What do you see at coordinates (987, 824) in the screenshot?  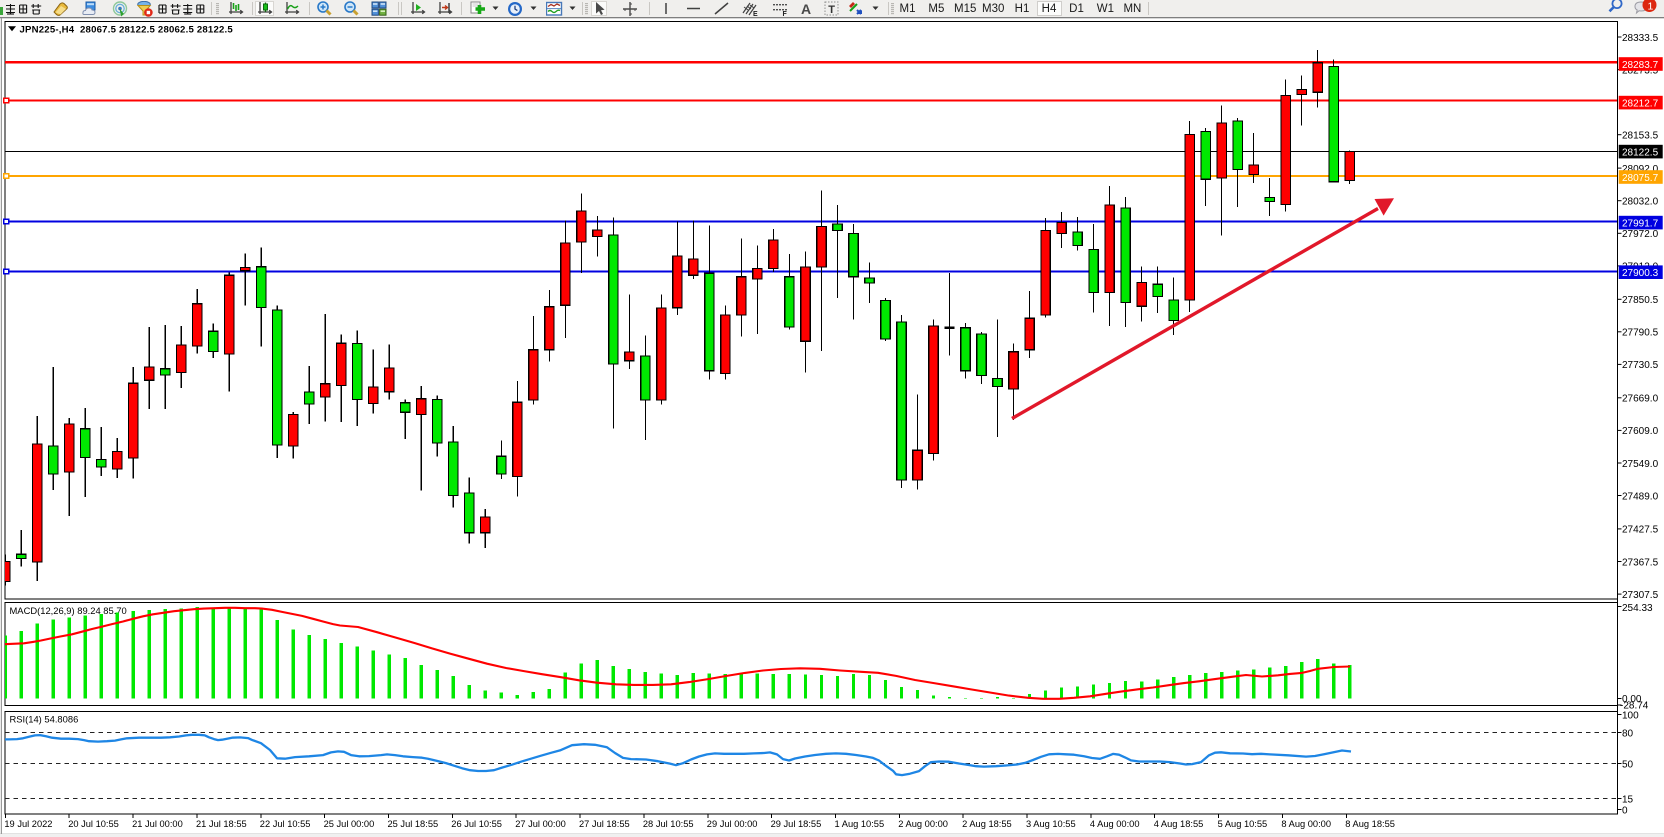 I see `svg-text: 2 Aug 18:55` at bounding box center [987, 824].